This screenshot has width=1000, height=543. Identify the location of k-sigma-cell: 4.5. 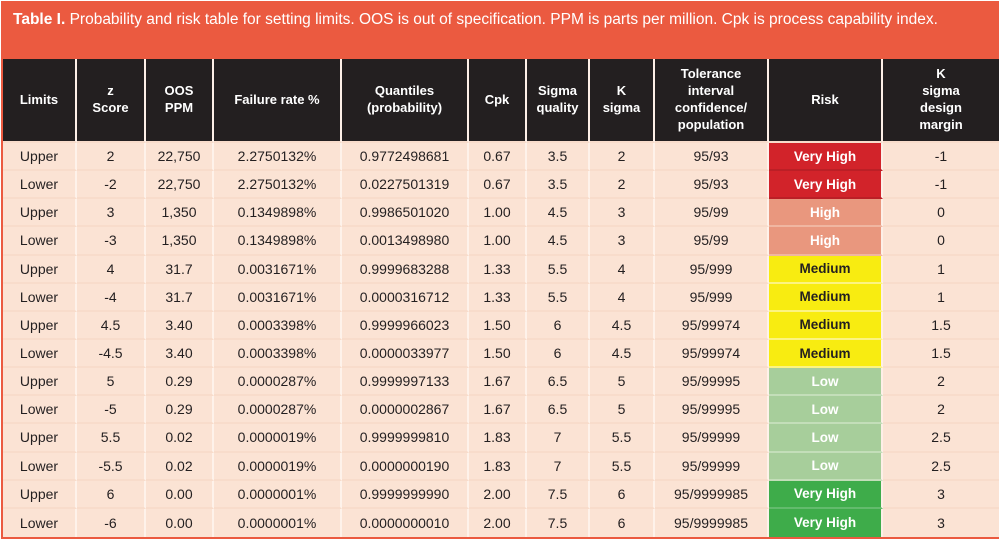
(622, 354).